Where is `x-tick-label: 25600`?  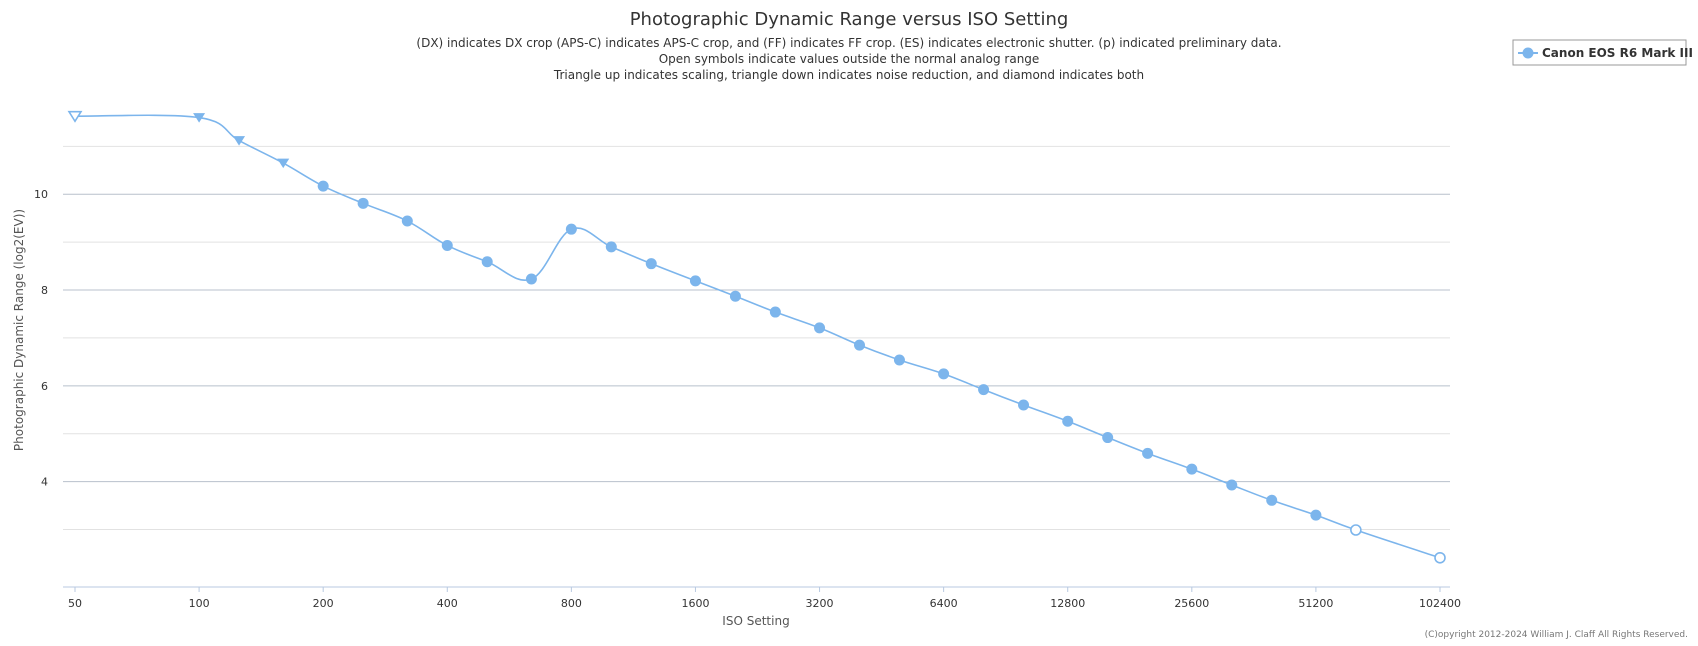 x-tick-label: 25600 is located at coordinates (1191, 603).